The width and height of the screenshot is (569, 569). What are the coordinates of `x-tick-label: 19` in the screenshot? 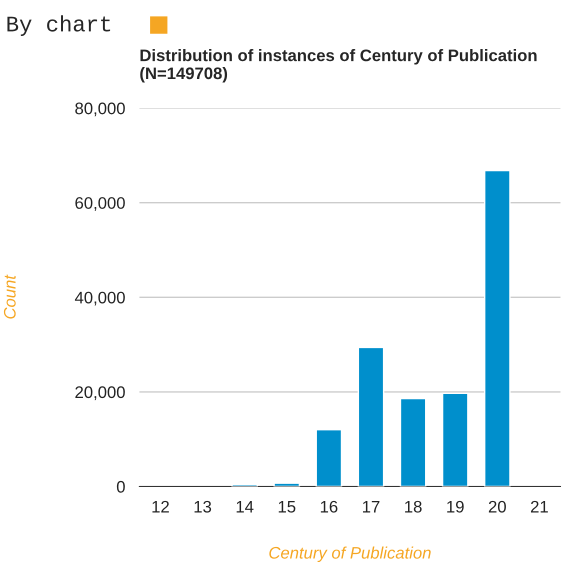 It's located at (455, 506).